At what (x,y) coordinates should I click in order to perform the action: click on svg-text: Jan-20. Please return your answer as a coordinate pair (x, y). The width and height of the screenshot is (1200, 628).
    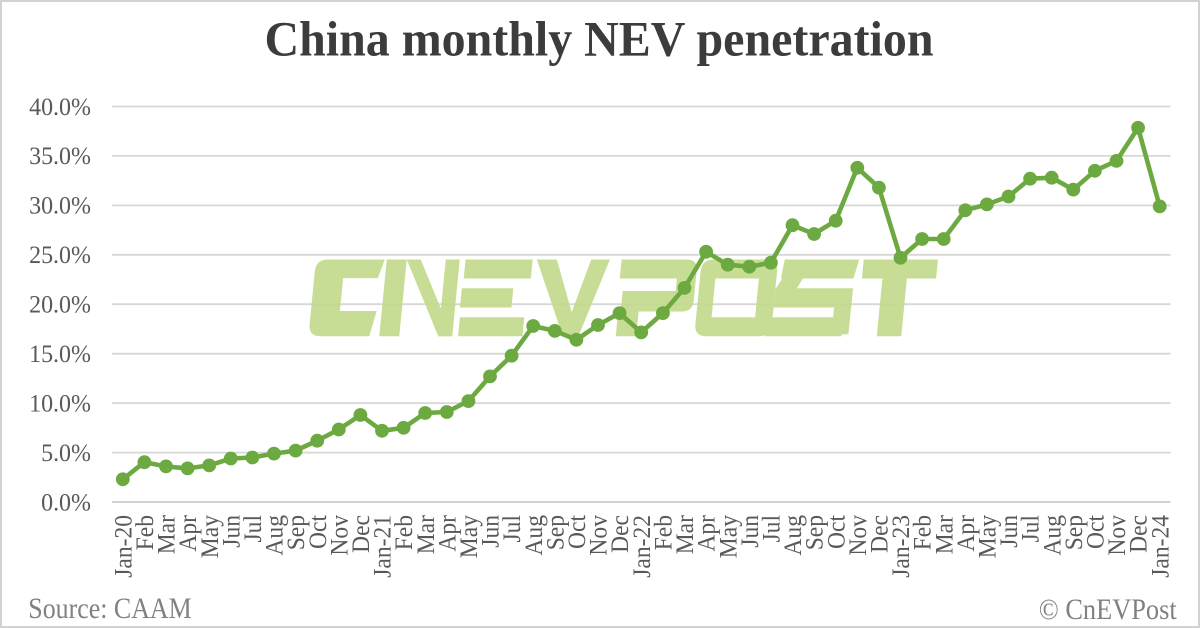
    Looking at the image, I should click on (123, 546).